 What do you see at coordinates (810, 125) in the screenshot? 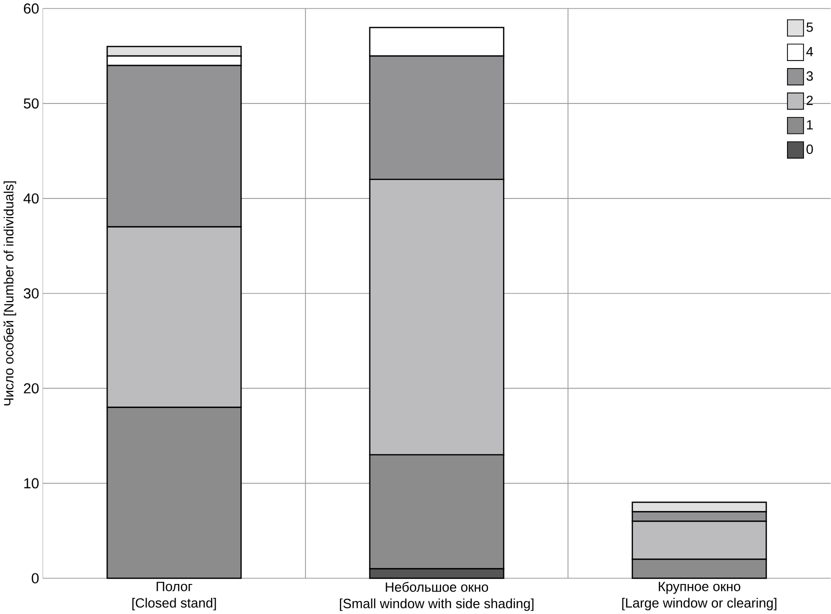
I see `legend-label: 1` at bounding box center [810, 125].